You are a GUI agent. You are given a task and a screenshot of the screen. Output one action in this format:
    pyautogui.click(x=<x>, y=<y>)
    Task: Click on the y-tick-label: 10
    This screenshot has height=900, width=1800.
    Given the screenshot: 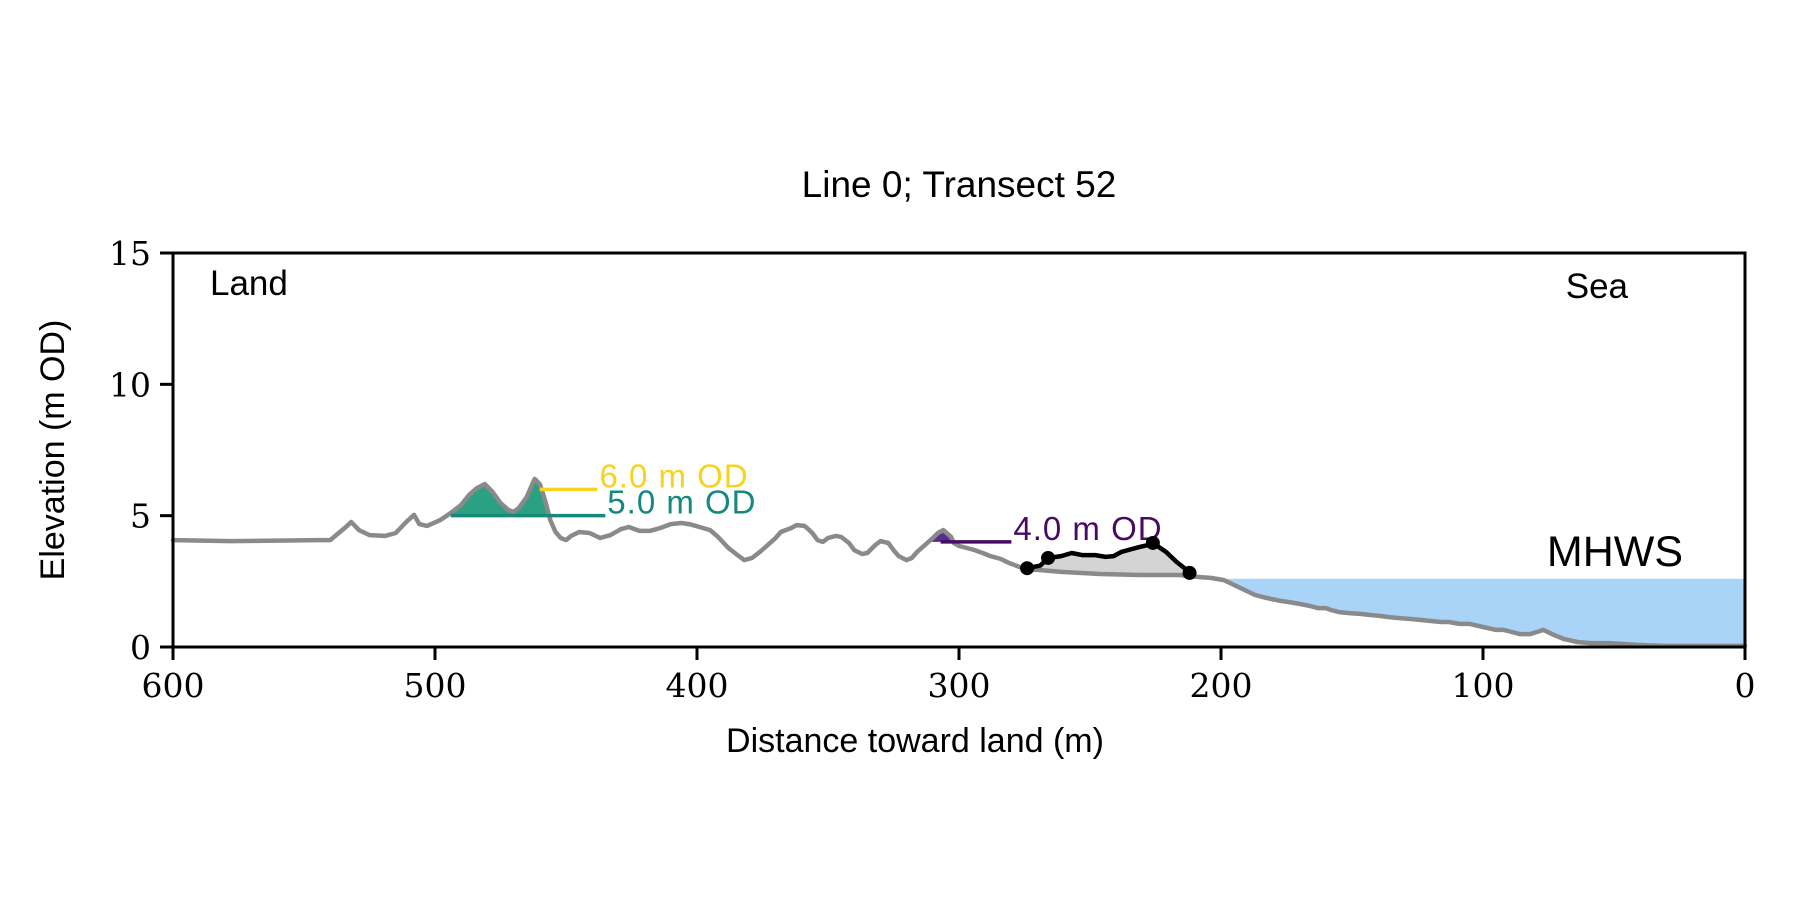 What is the action you would take?
    pyautogui.click(x=130, y=384)
    